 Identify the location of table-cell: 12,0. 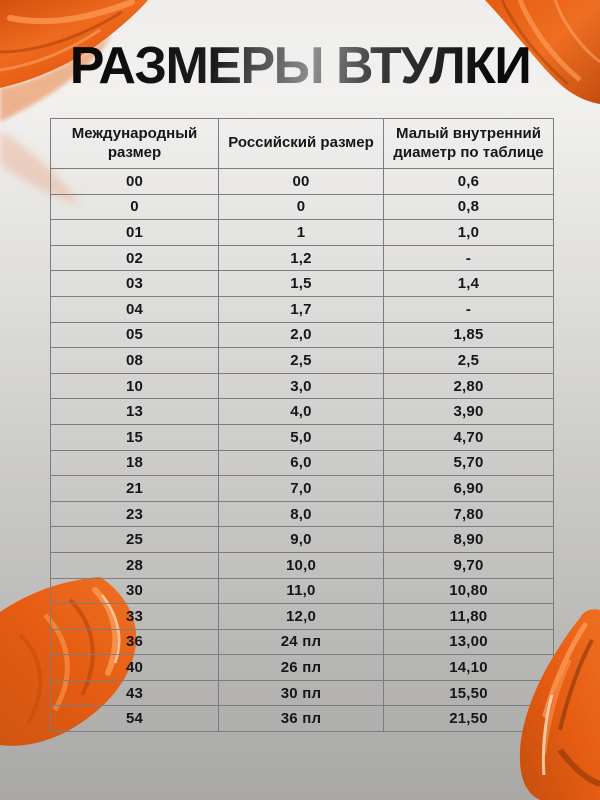
(301, 616).